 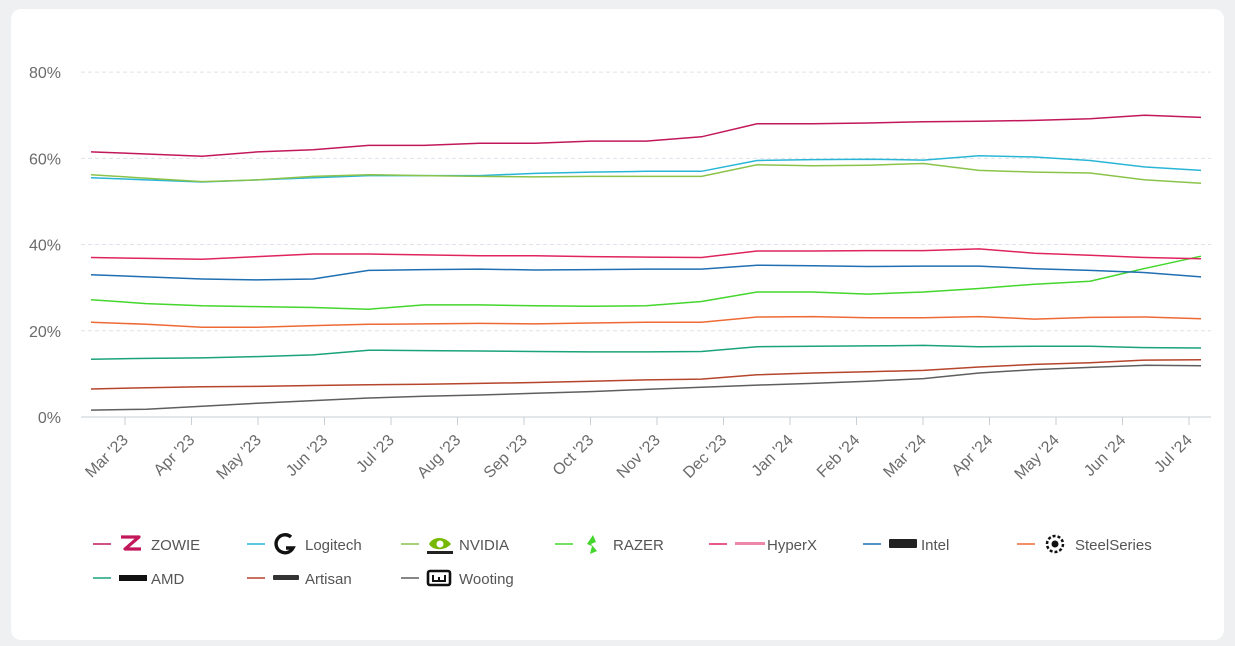 What do you see at coordinates (106, 456) in the screenshot?
I see `x-tick-label: Mar '23` at bounding box center [106, 456].